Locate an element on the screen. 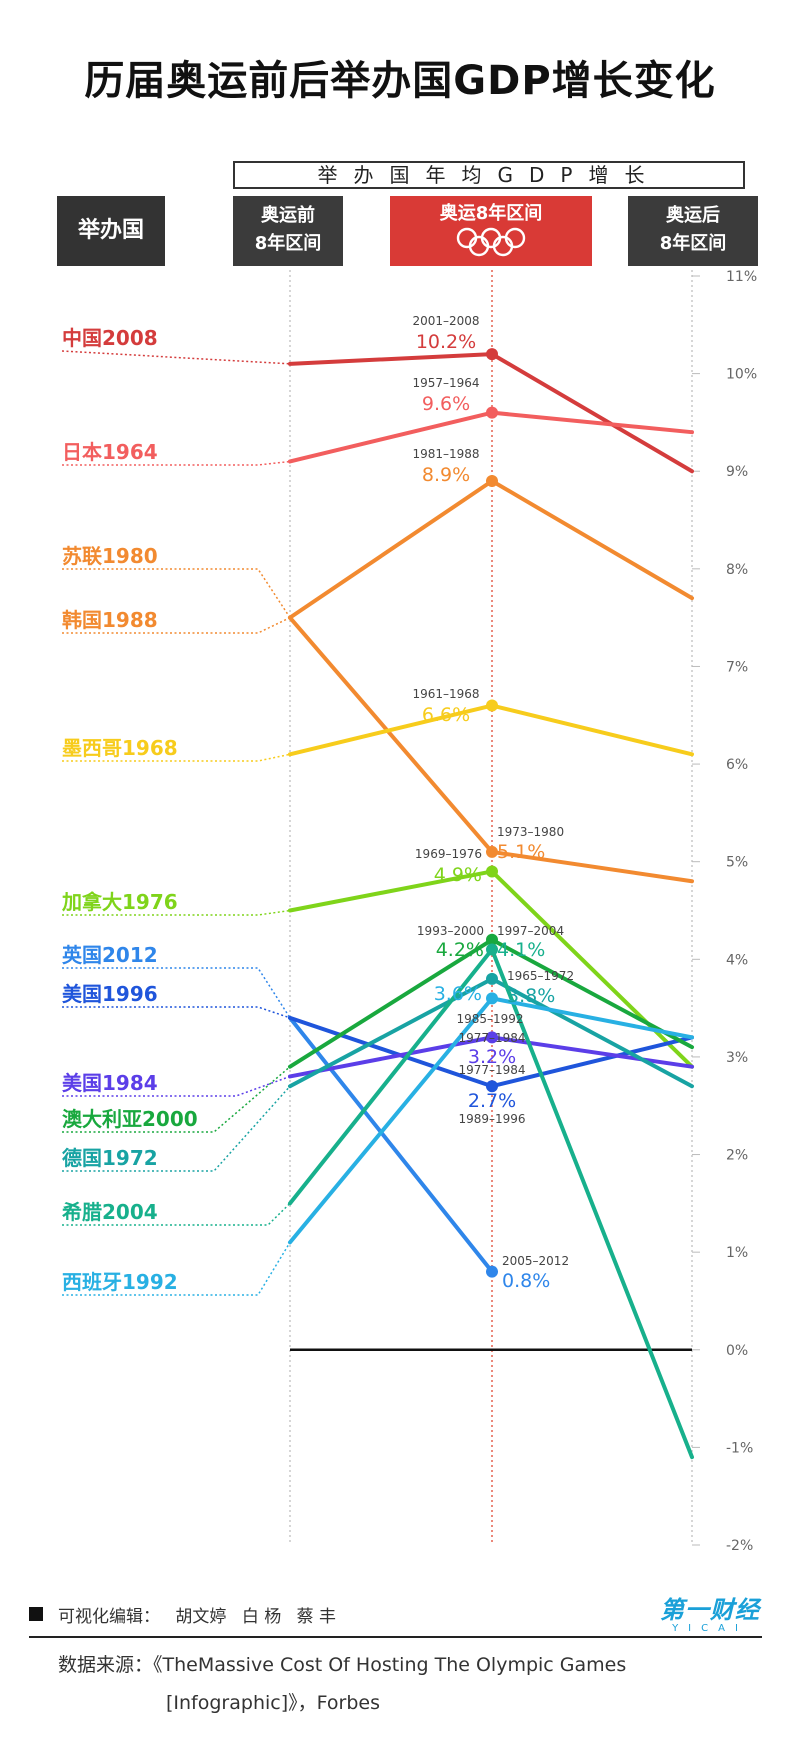 The width and height of the screenshot is (800, 1738). host-country-label: 举办国 is located at coordinates (110, 230).